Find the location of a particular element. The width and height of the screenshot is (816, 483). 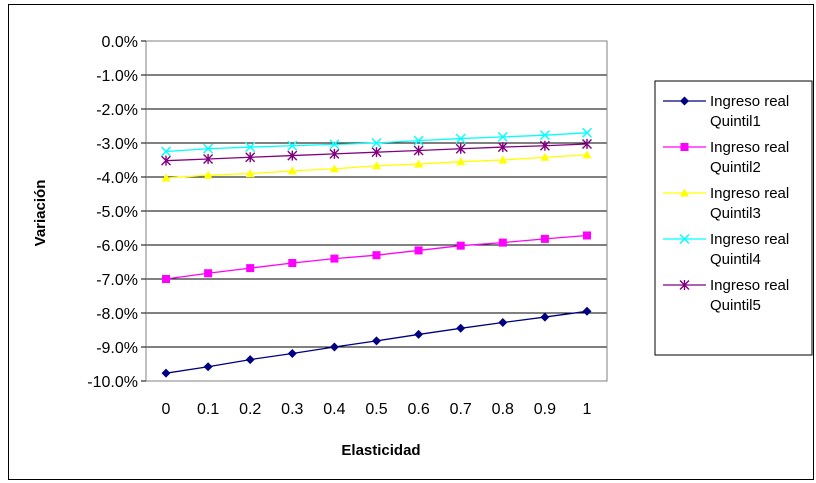

x-tick-label: 0.2 is located at coordinates (250, 409).